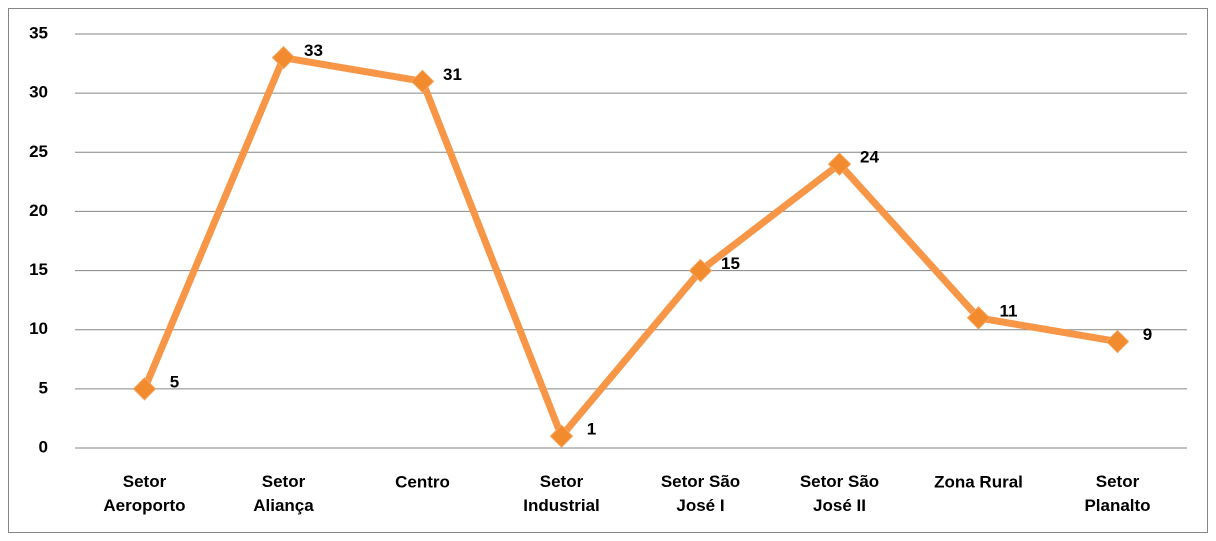 The height and width of the screenshot is (541, 1216). Describe the element at coordinates (174, 381) in the screenshot. I see `data-label: 5` at that location.